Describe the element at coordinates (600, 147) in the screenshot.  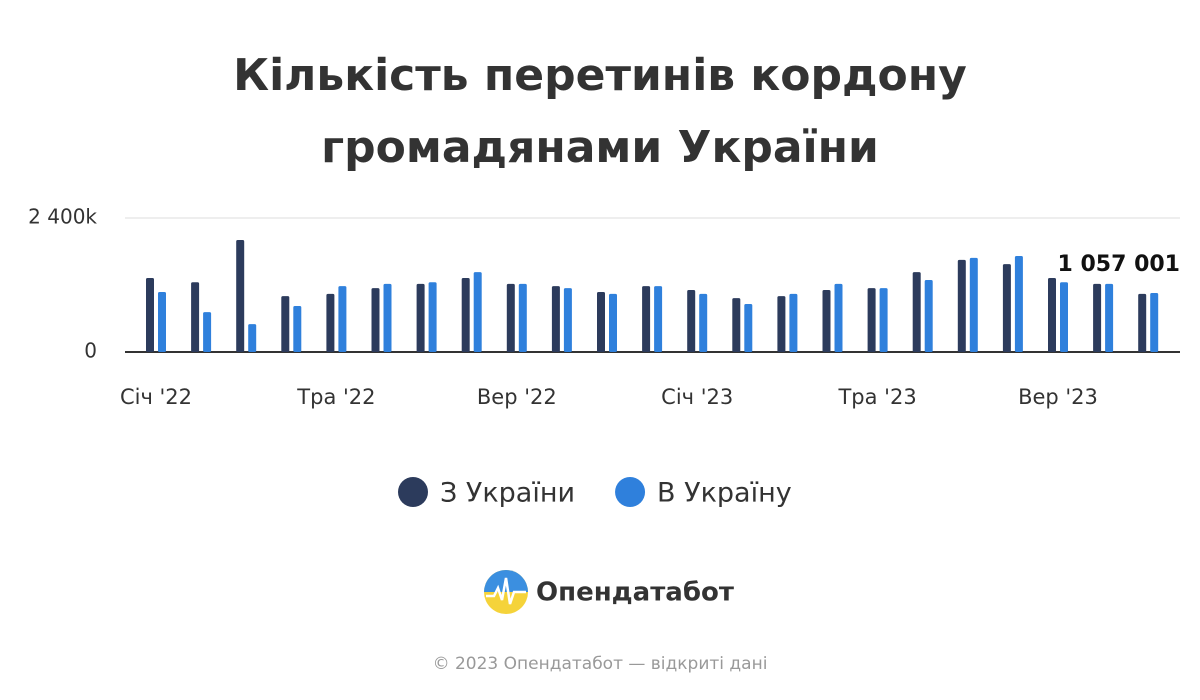
I see `chart-title: громадянами України` at that location.